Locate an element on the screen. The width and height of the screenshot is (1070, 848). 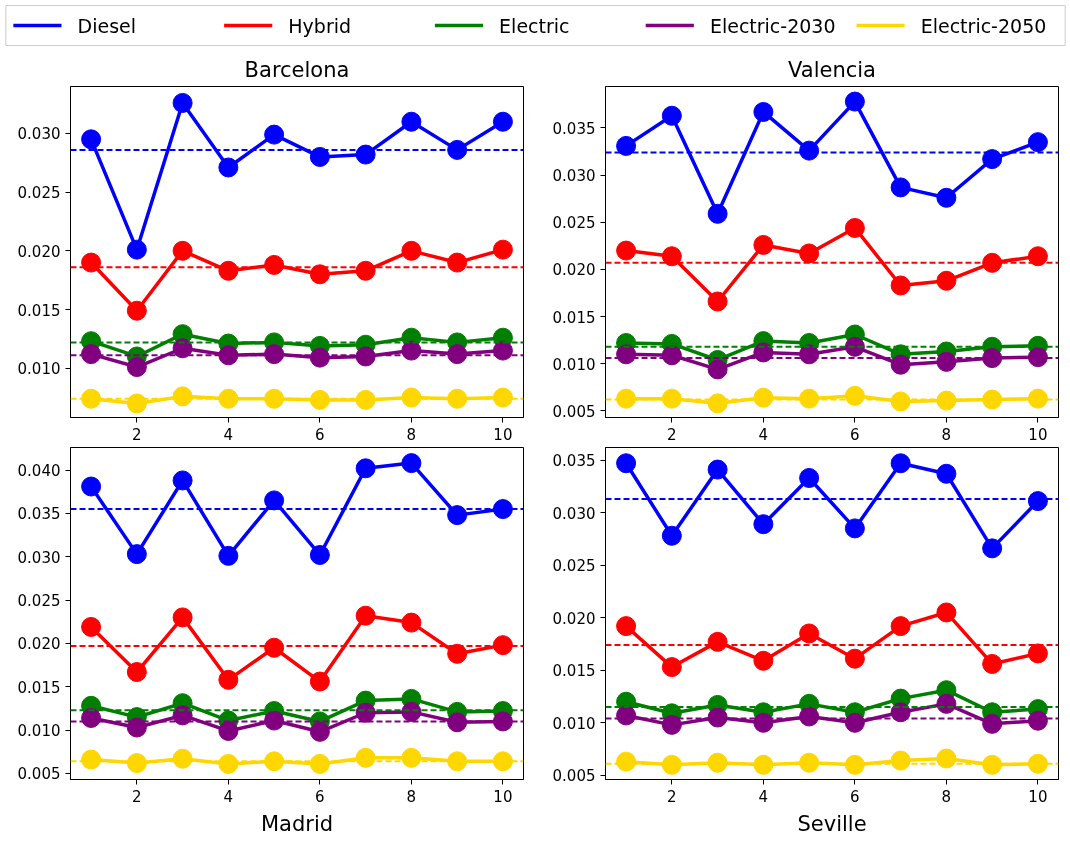
legend-label: Diesel is located at coordinates (107, 25).